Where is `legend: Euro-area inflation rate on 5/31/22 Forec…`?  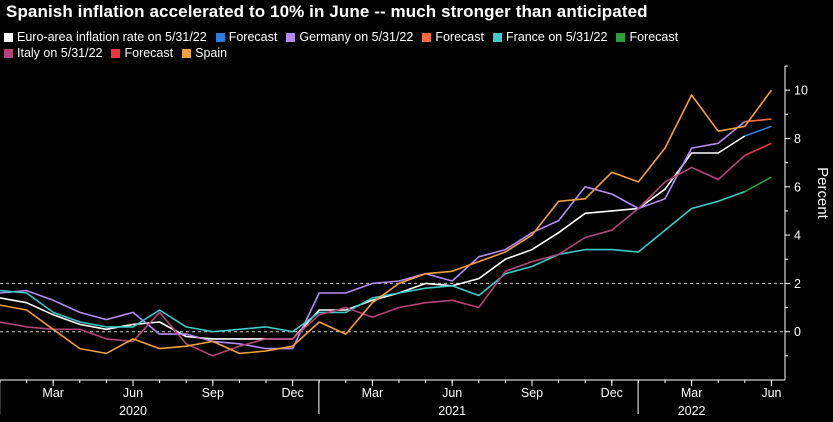
legend: Euro-area inflation rate on 5/31/22 Forec… is located at coordinates (384, 46).